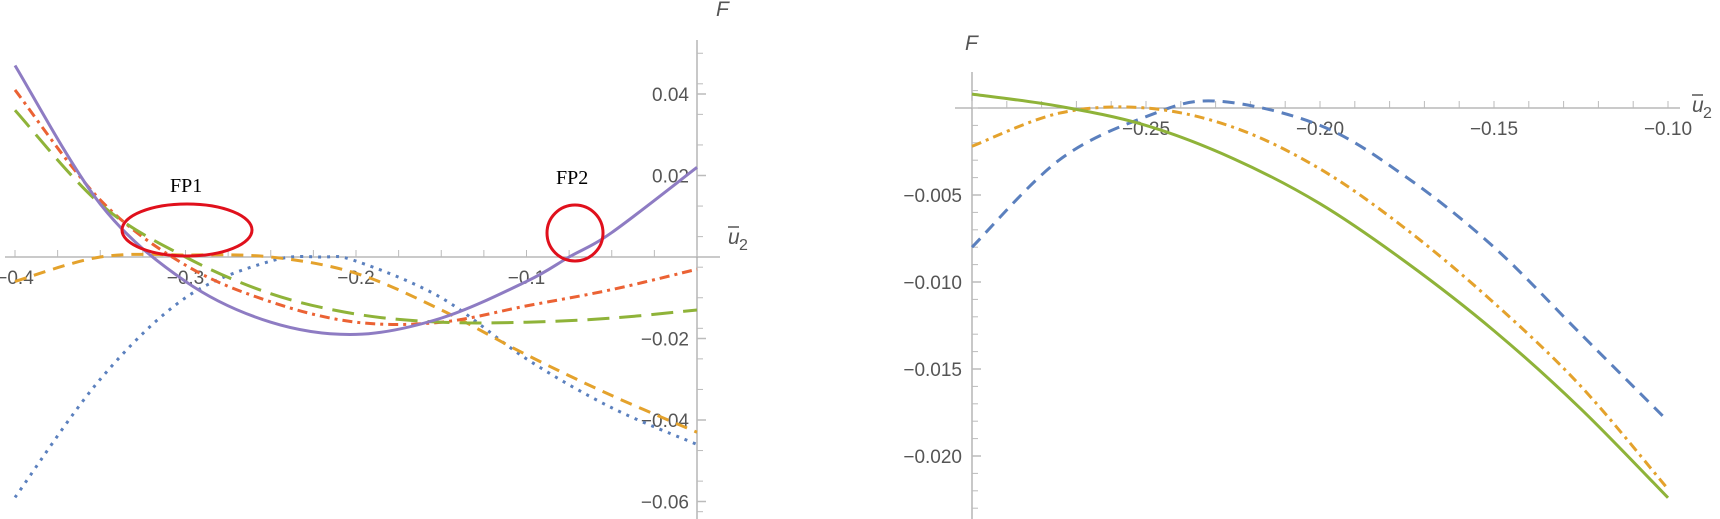 This screenshot has height=519, width=1720. What do you see at coordinates (1146, 129) in the screenshot?
I see `x-tick-label: −0.25` at bounding box center [1146, 129].